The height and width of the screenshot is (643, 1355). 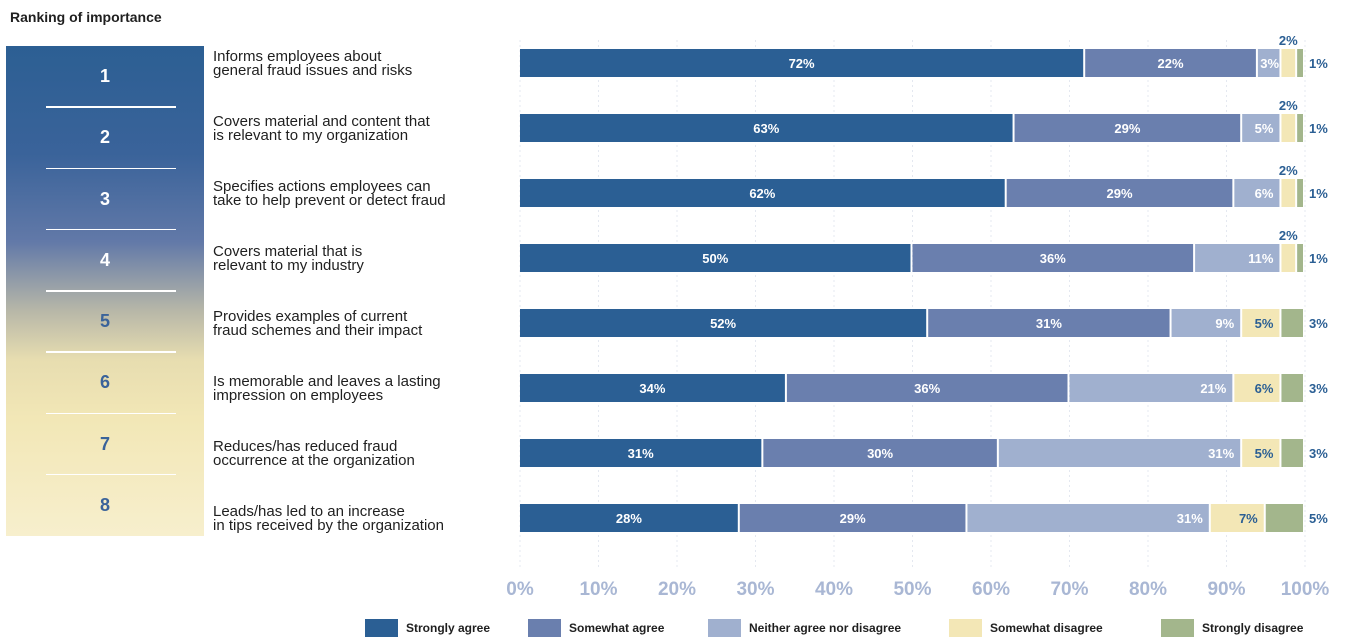 What do you see at coordinates (1026, 628) in the screenshot?
I see `legend-item: Somewhat disagree` at bounding box center [1026, 628].